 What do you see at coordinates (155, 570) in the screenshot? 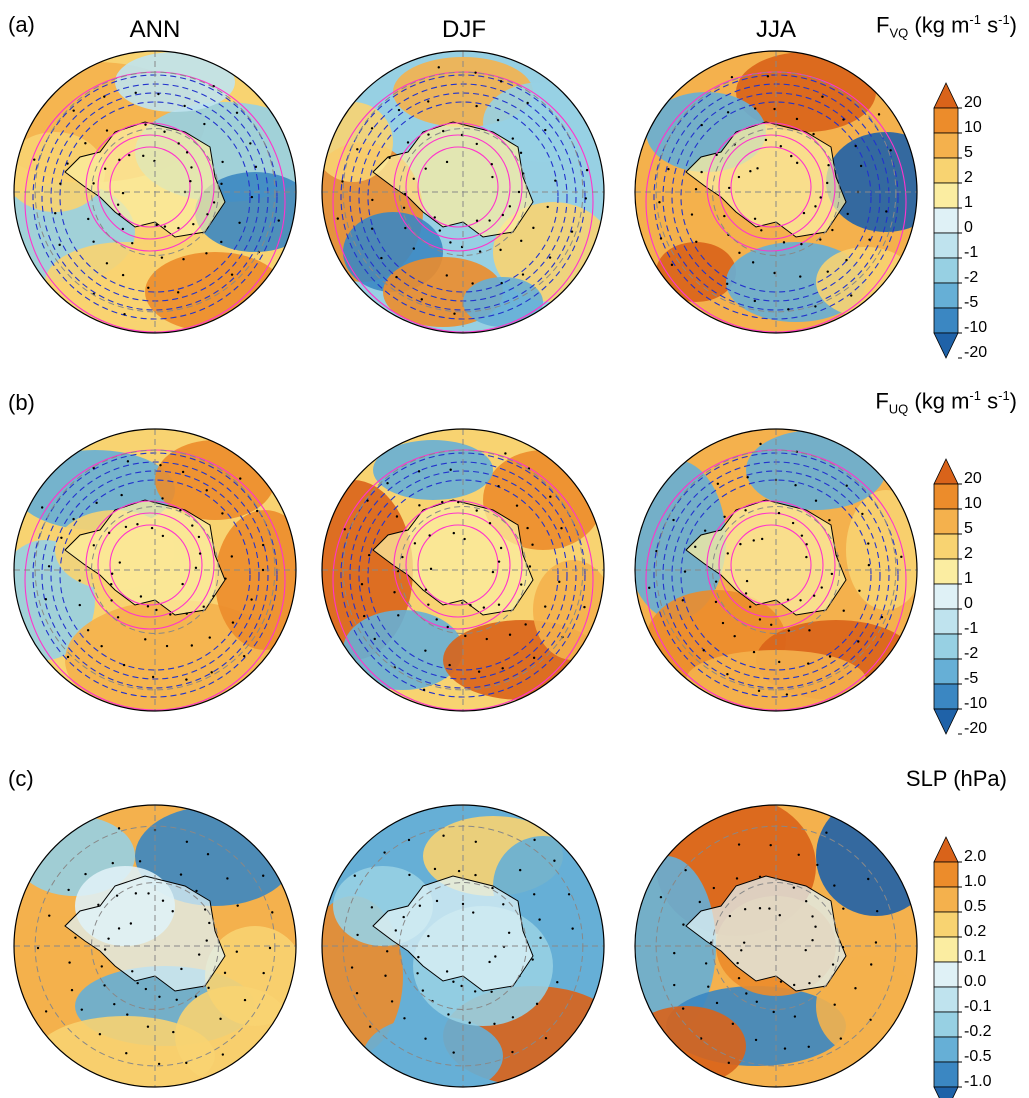
I see `map-fuq-ann` at bounding box center [155, 570].